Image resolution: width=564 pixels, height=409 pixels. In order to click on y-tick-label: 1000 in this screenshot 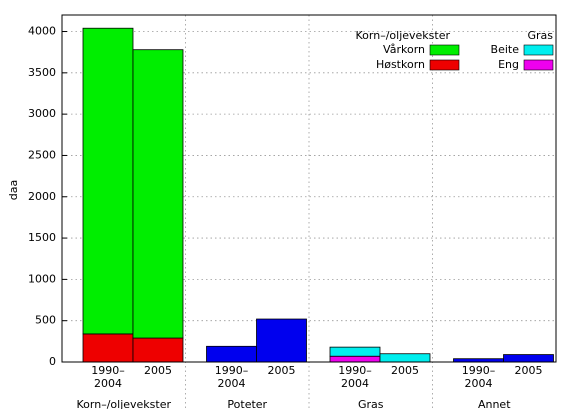, I will do `click(42, 278)`.